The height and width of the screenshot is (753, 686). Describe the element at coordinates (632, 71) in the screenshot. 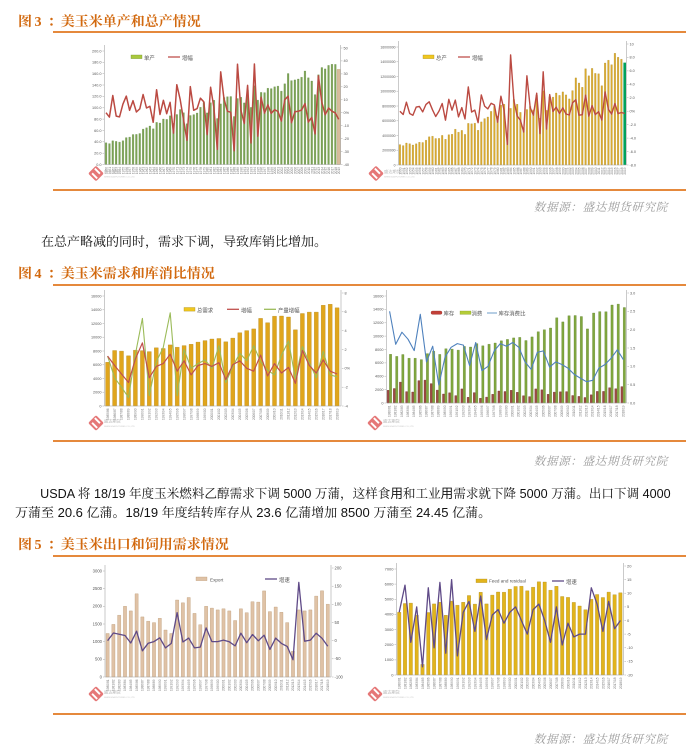

I see `svg-text: 6.0` at that location.